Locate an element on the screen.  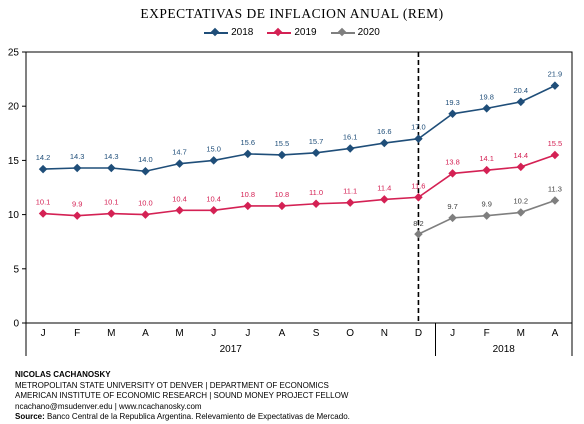
year-group-label: 2018 is located at coordinates (504, 349).